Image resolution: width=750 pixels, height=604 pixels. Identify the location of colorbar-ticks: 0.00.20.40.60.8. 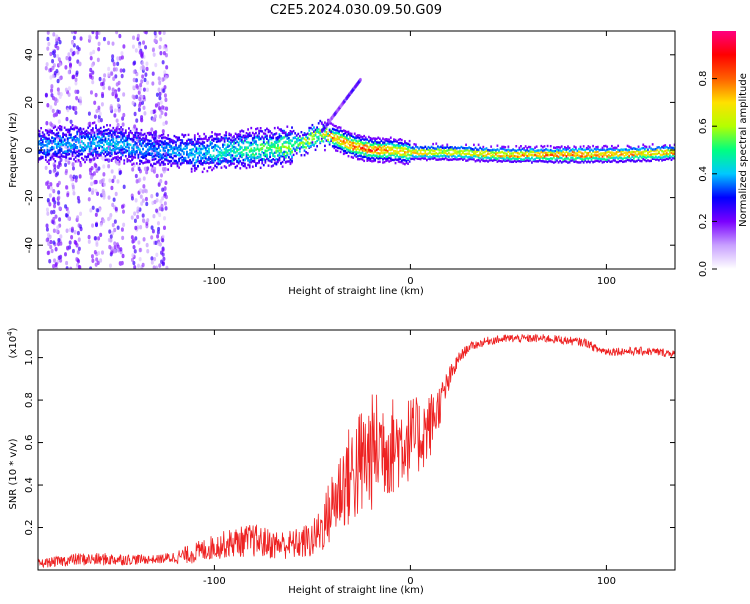
(707, 174).